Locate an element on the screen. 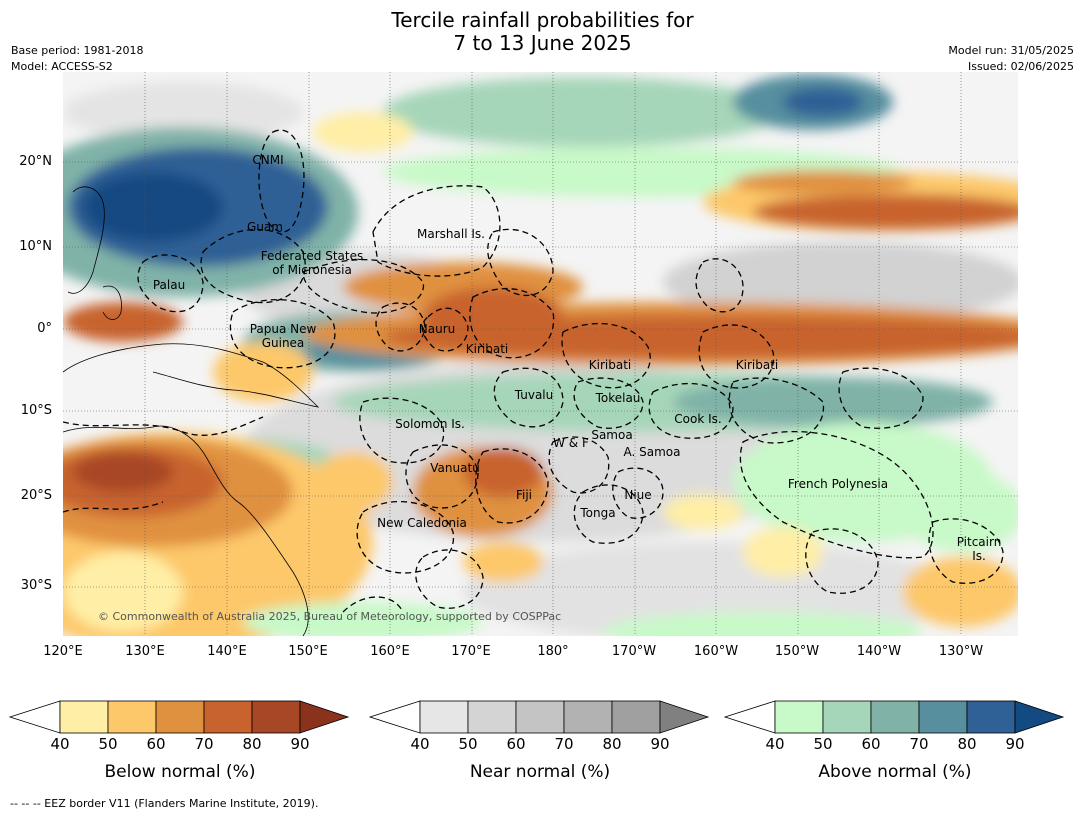  region-label-samoa: Samoa is located at coordinates (612, 435).